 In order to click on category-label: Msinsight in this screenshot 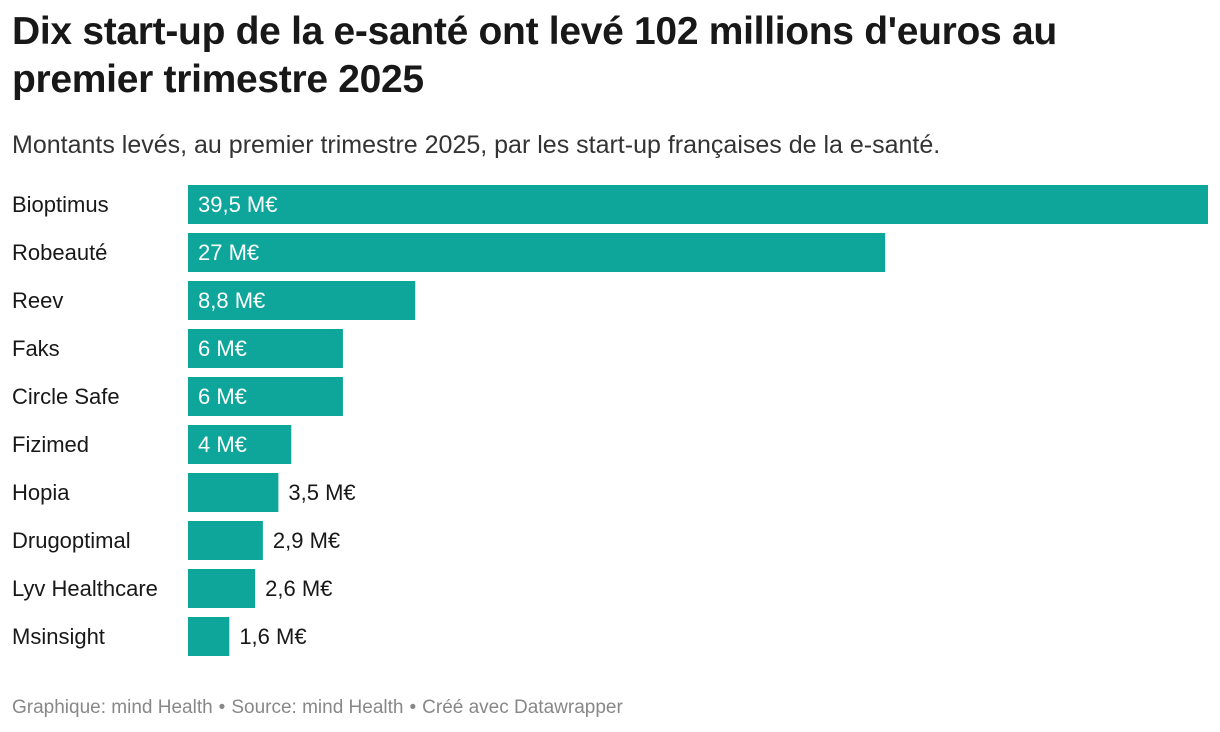, I will do `click(58, 636)`.